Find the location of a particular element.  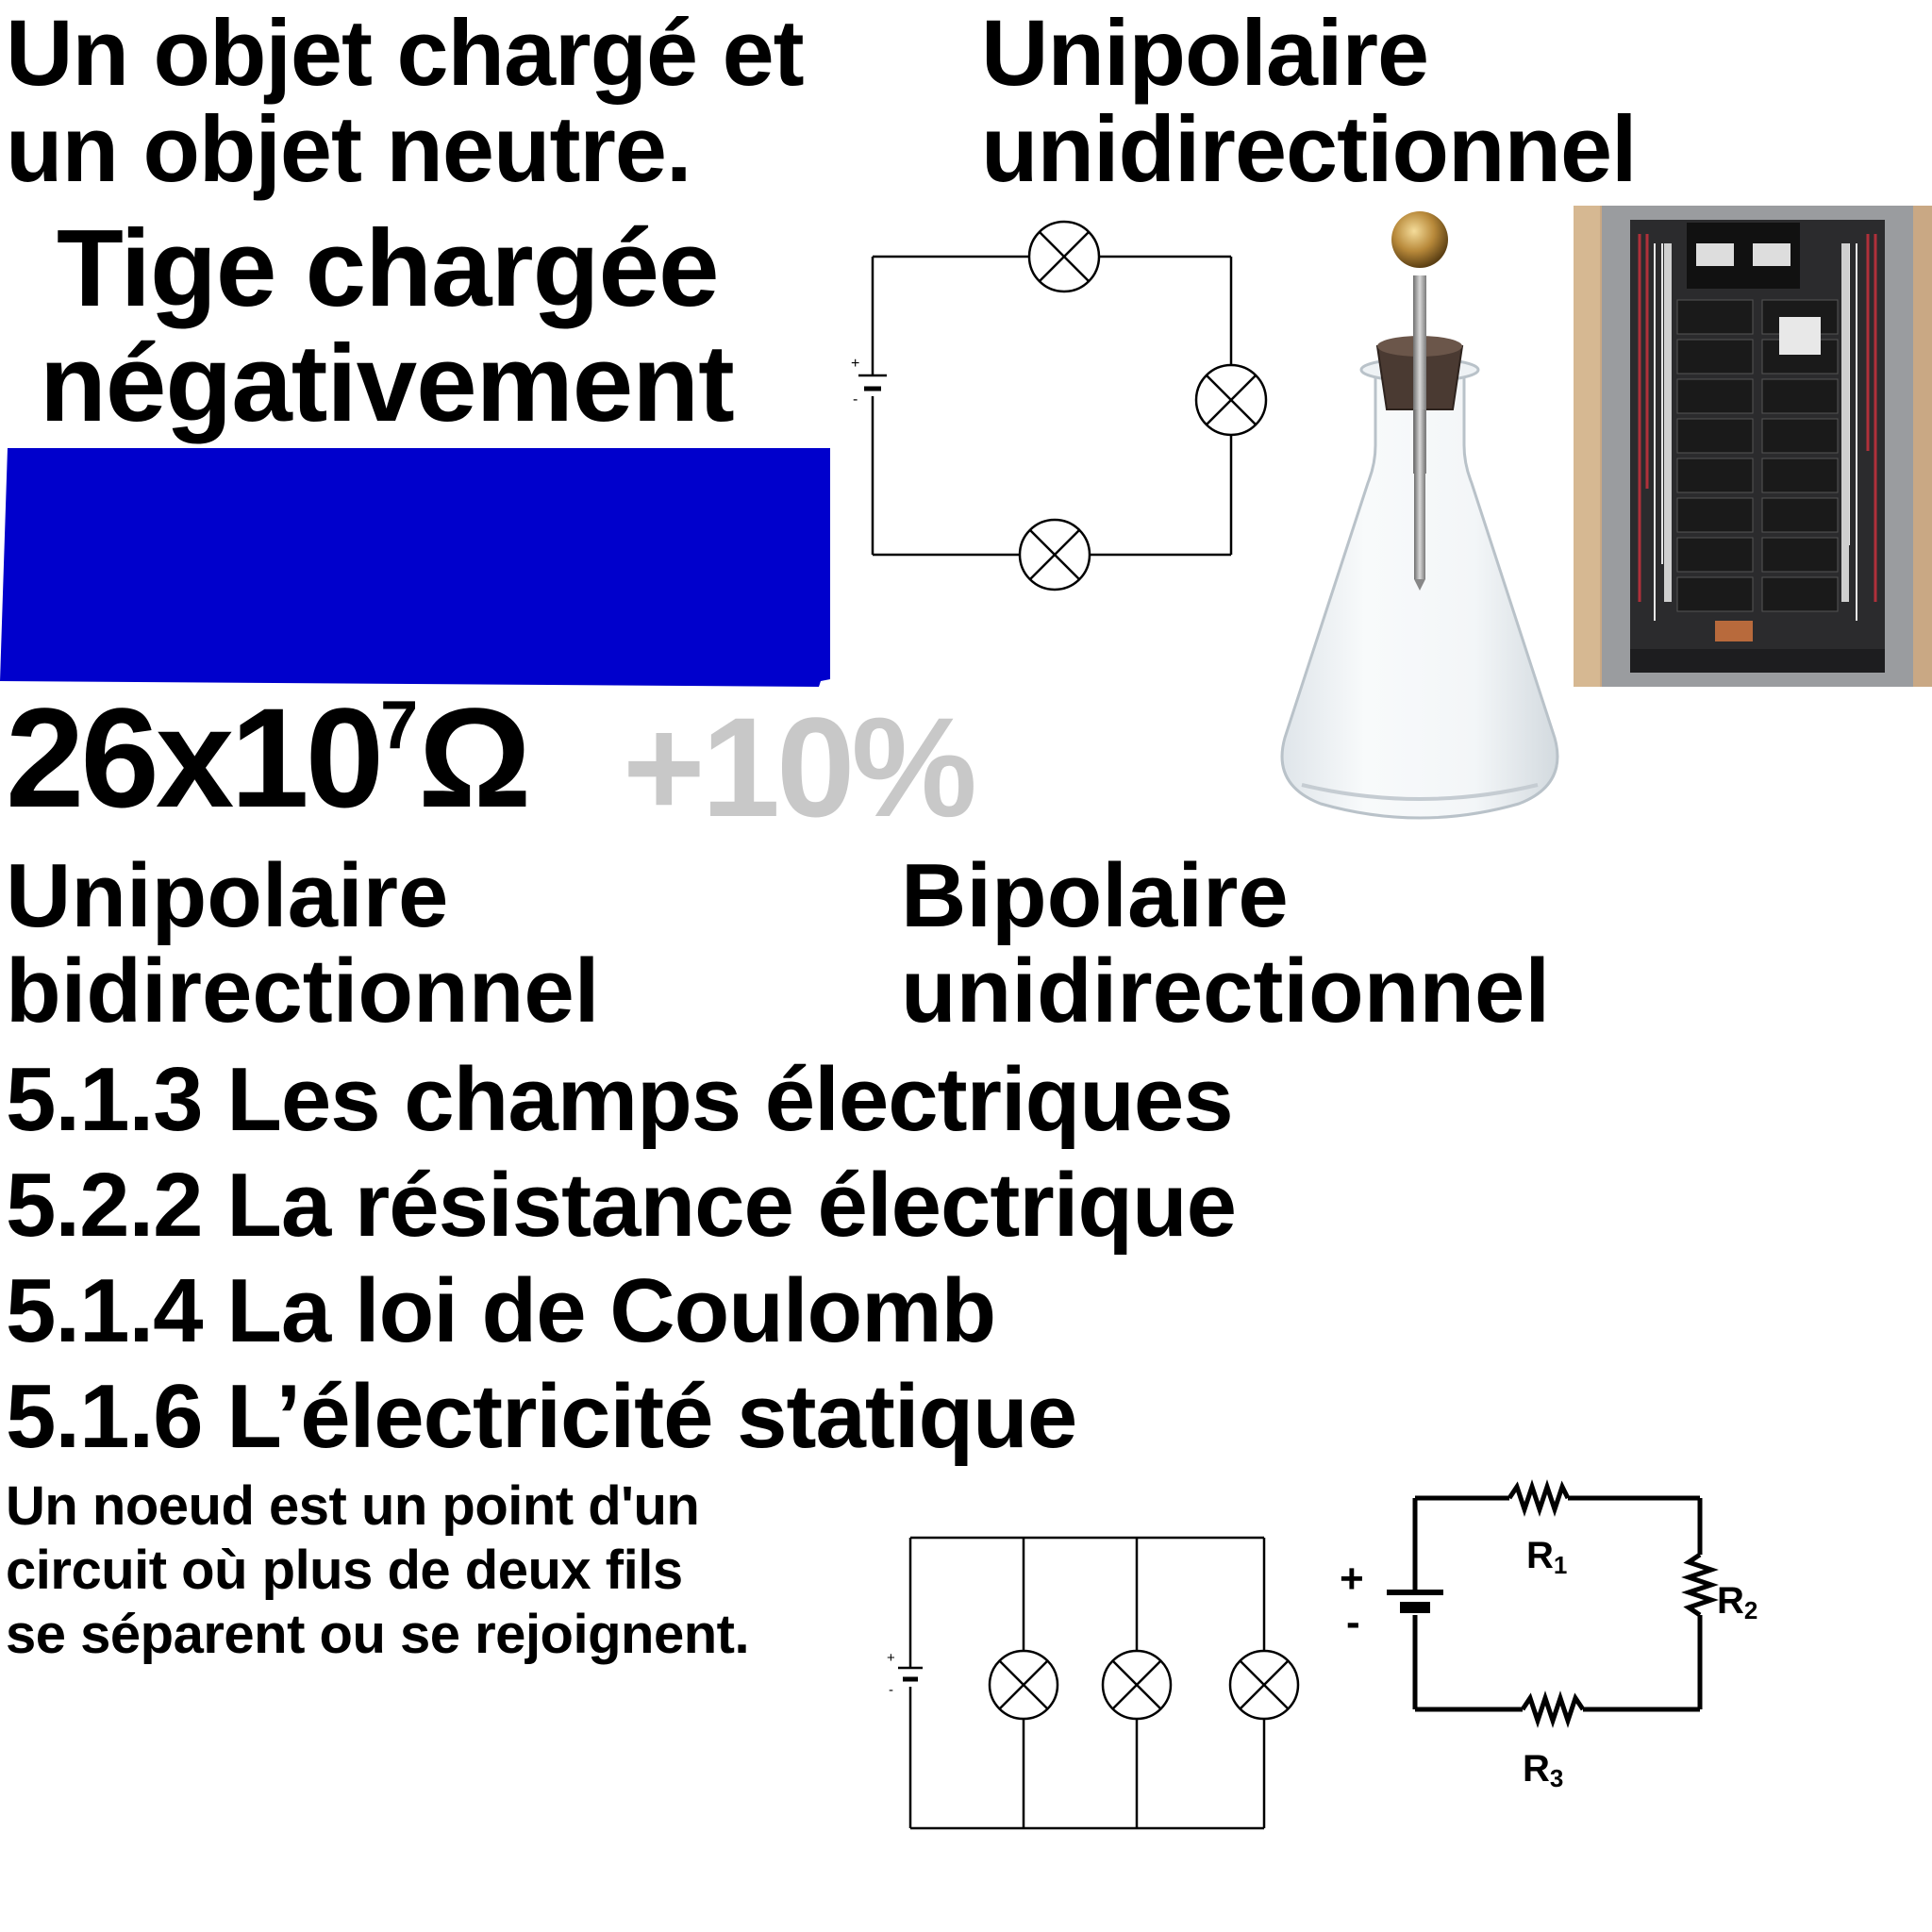

panel-breaker-rows is located at coordinates (1758, 456).